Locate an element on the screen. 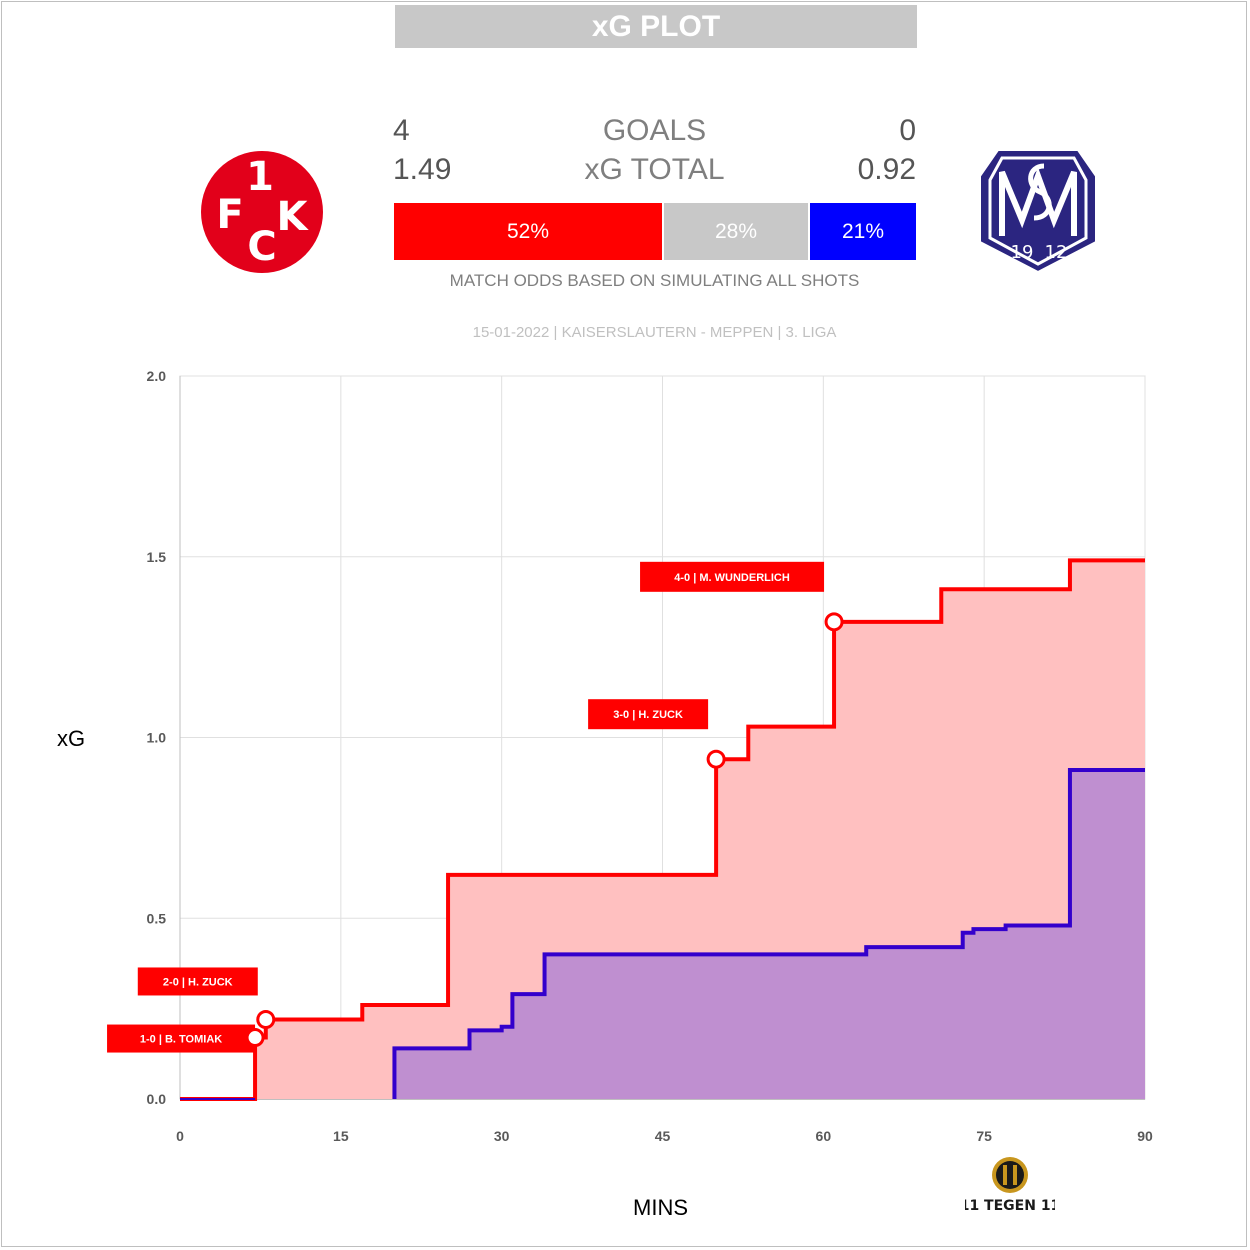  home-xg: 1.49 is located at coordinates (422, 169).